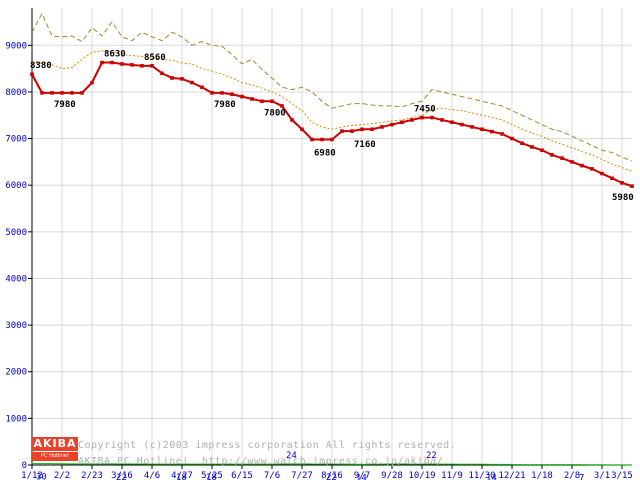 Image resolution: width=640 pixels, height=480 pixels. I want to click on akiba-logo: AKIBA PC Hotline!, so click(55, 450).